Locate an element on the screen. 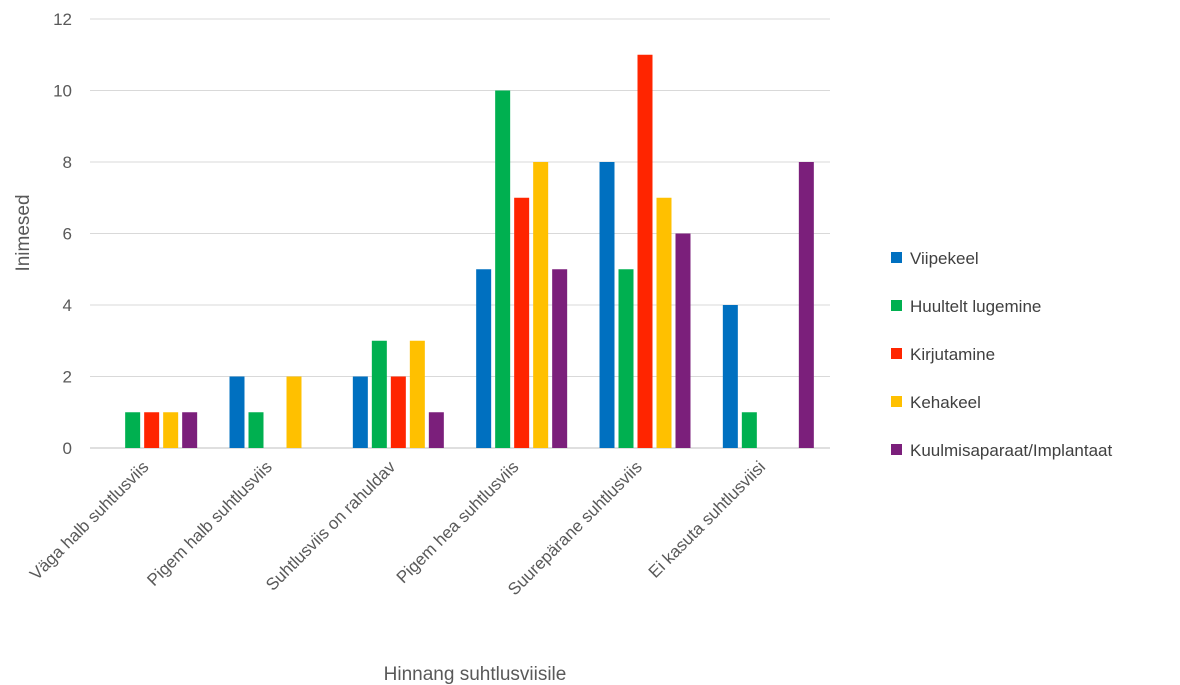  x-tick-label: Suhtlusviis on rahuldav is located at coordinates (330, 525).